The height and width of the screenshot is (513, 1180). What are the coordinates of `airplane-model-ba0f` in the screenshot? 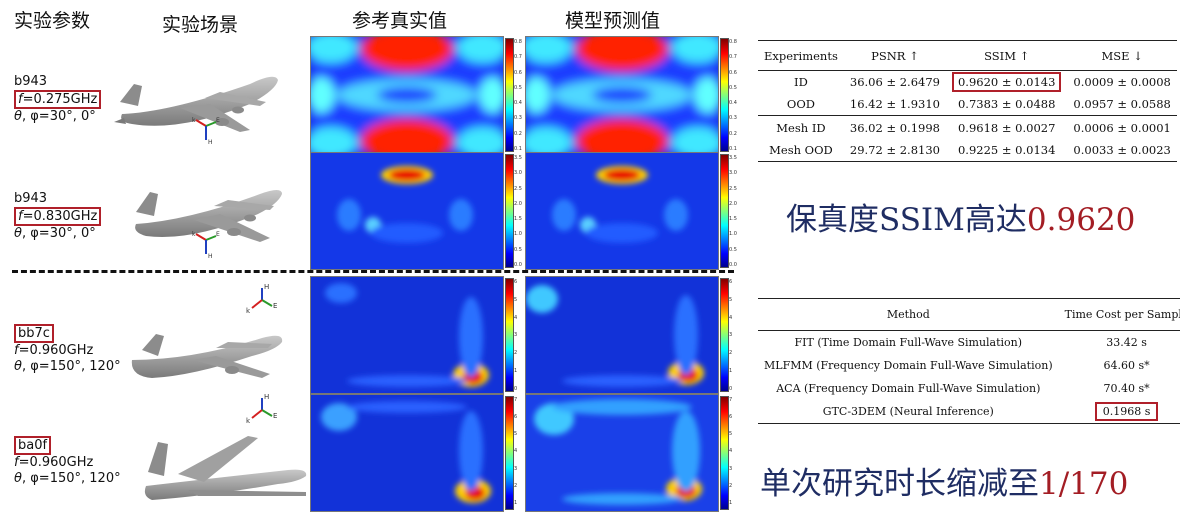 It's located at (225, 468).